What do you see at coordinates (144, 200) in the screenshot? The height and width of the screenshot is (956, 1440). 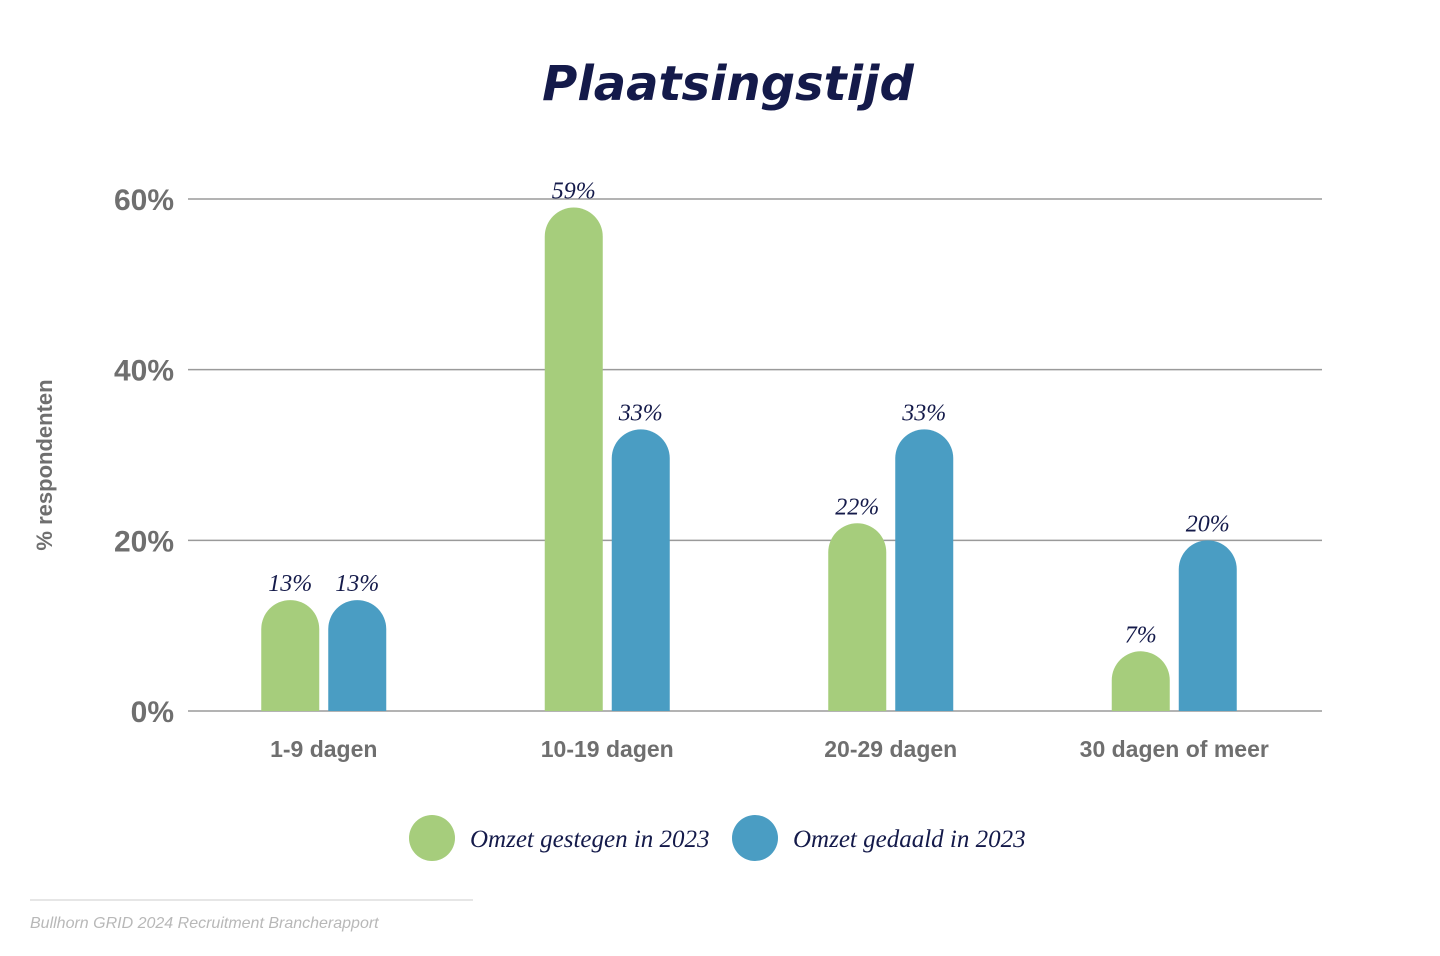 I see `y-tick-label: 60%` at bounding box center [144, 200].